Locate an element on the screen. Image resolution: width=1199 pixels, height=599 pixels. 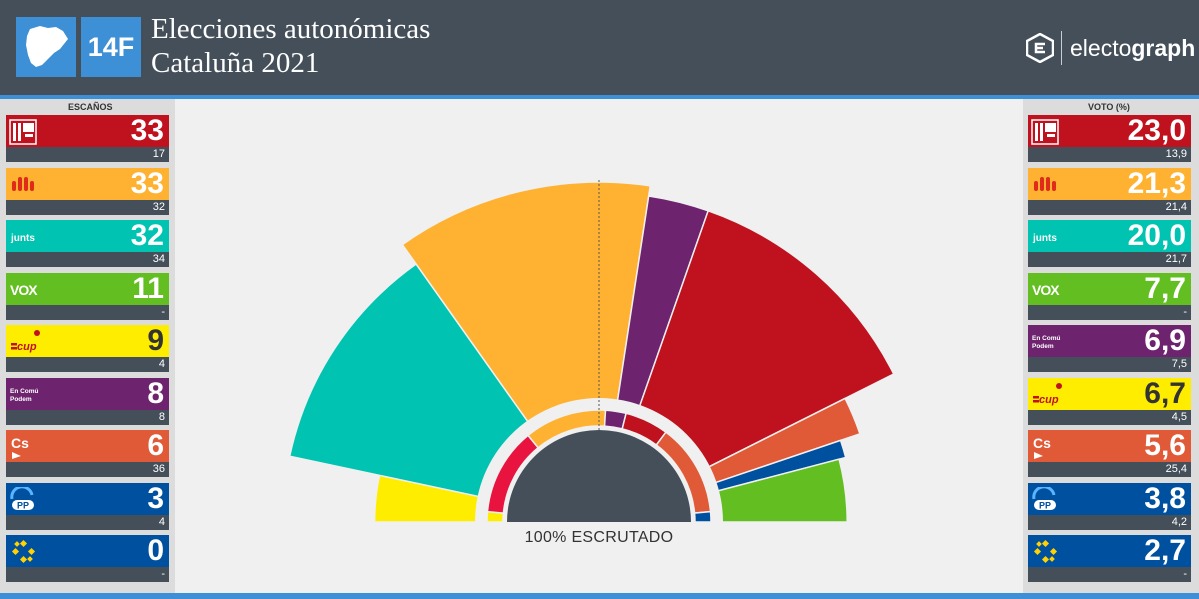
previous-result-bar: 34 is located at coordinates (87, 259).